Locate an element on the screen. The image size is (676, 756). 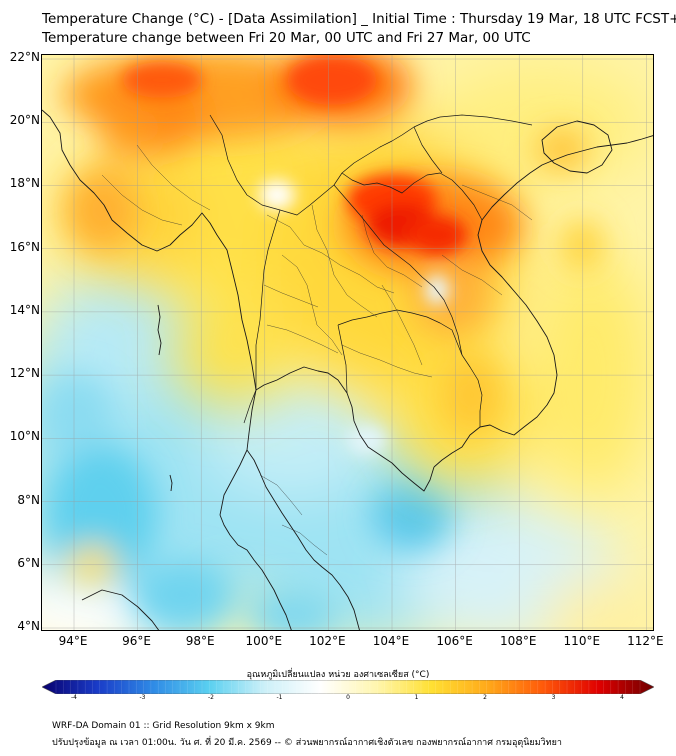
colorbar-tick-label: 0 is located at coordinates (348, 697).